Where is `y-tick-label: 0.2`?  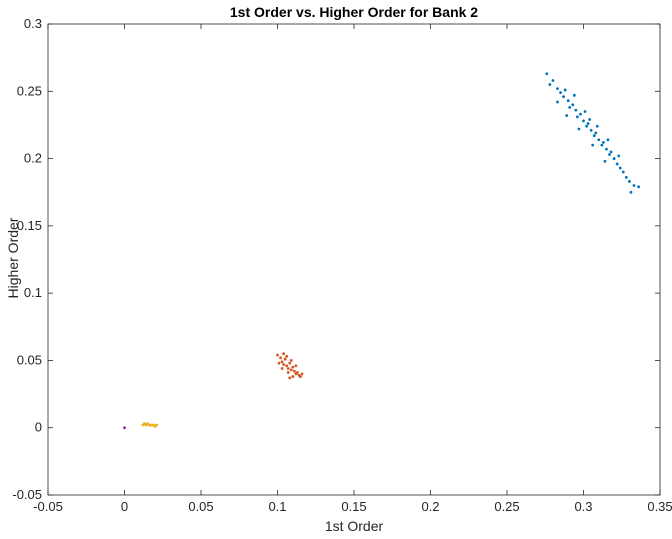
y-tick-label: 0.2 is located at coordinates (33, 158).